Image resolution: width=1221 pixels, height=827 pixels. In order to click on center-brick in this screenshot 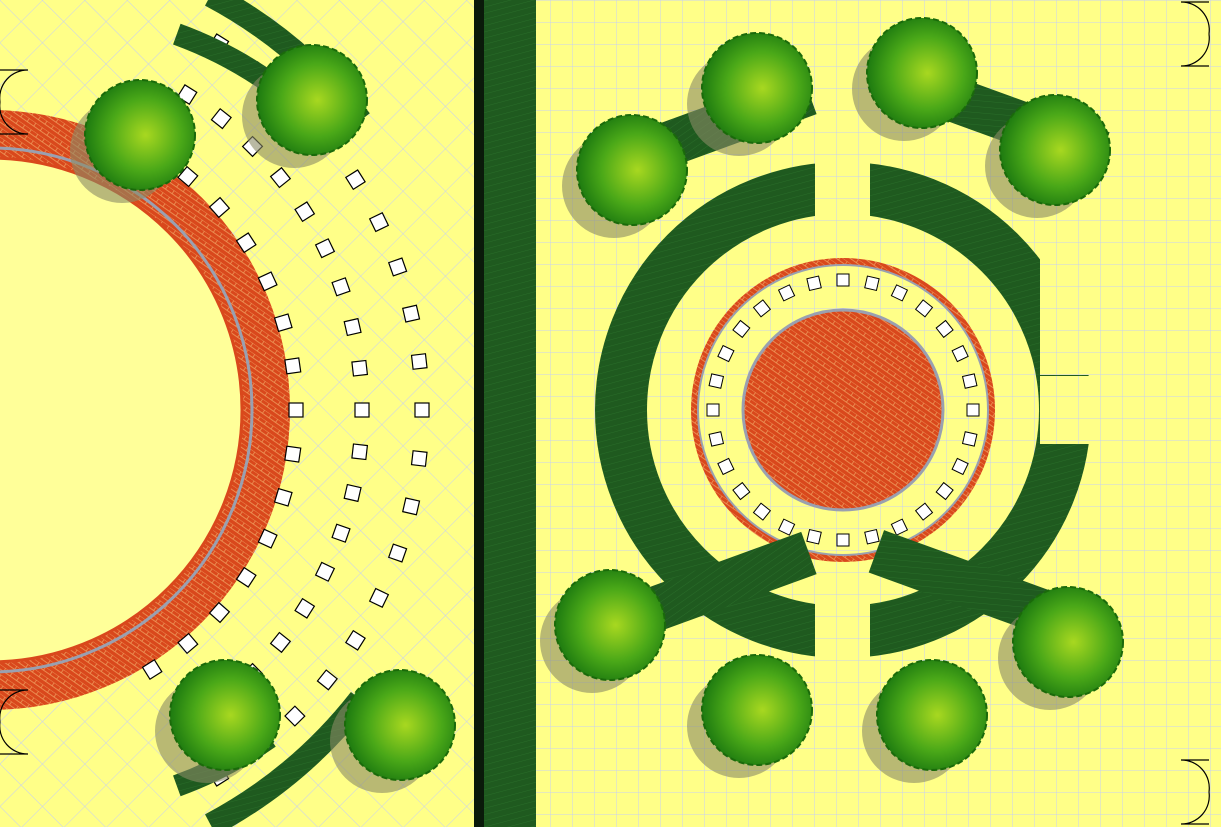, I will do `click(843, 410)`.